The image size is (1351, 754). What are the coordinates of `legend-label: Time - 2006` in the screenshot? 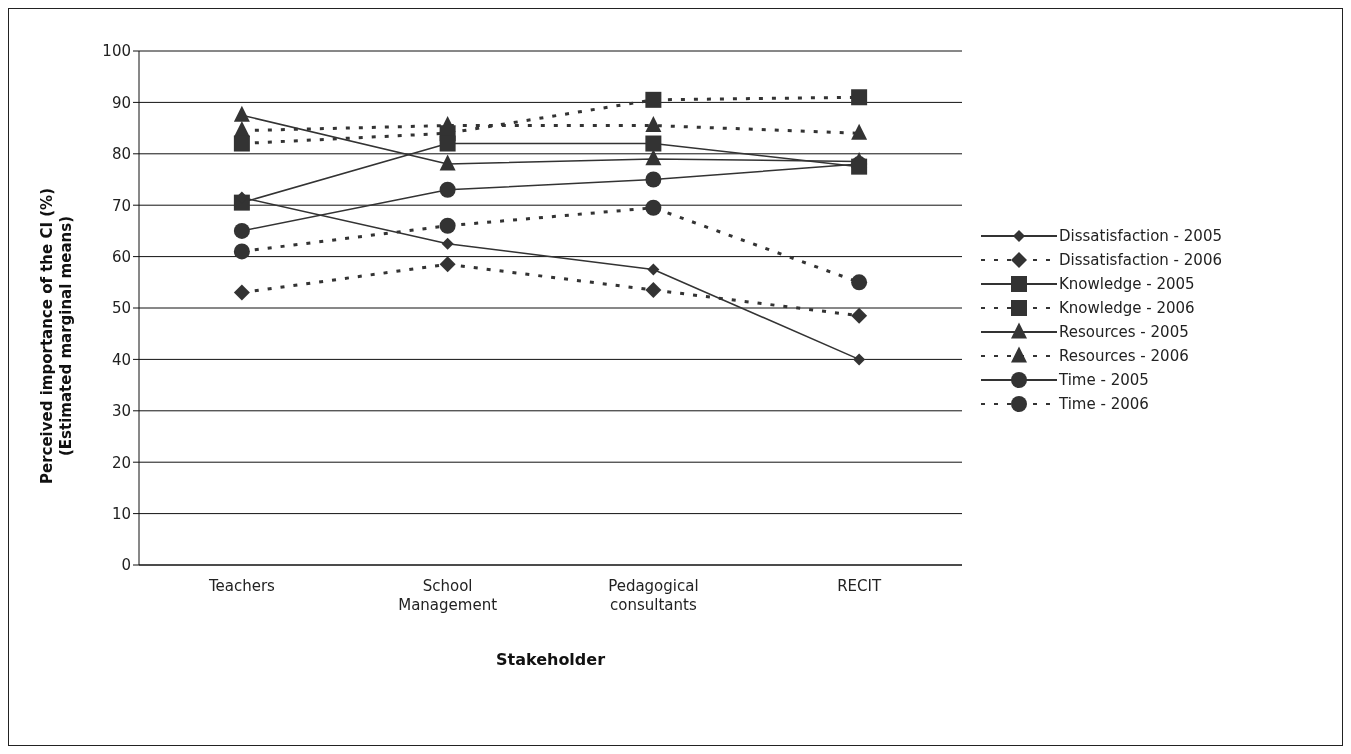 It's located at (1104, 404).